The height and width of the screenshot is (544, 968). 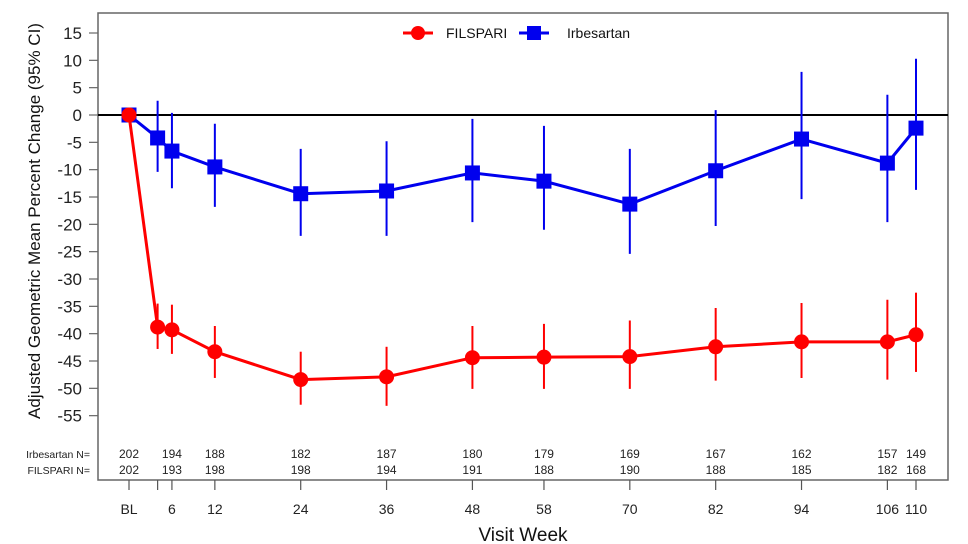 What do you see at coordinates (888, 509) in the screenshot?
I see `x-tick-label: 106` at bounding box center [888, 509].